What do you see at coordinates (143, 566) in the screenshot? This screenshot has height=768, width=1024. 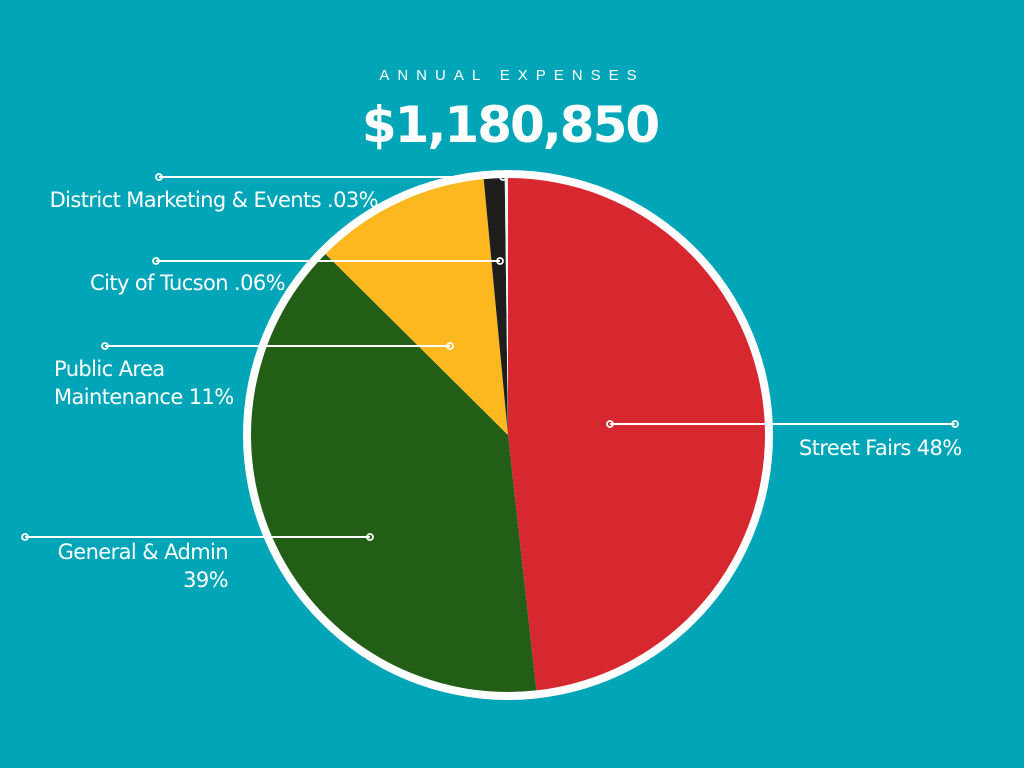 I see `slice-label-1: General & Admin 39%` at bounding box center [143, 566].